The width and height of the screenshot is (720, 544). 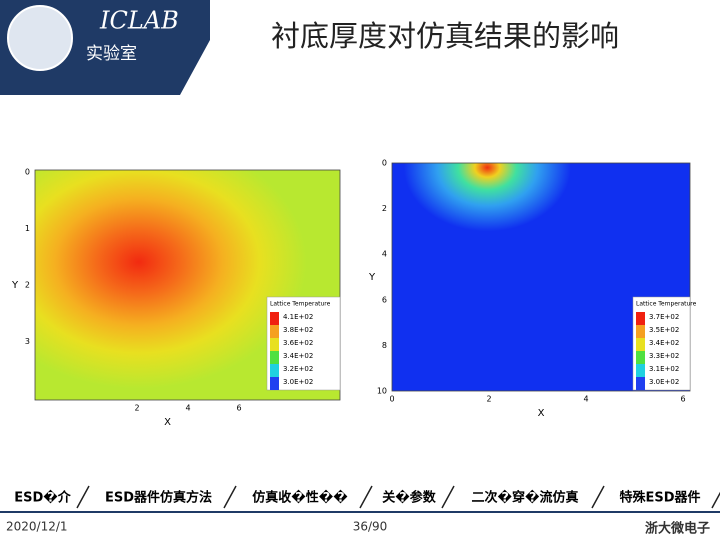 I want to click on legend-label: 3.6E+02, so click(x=298, y=343).